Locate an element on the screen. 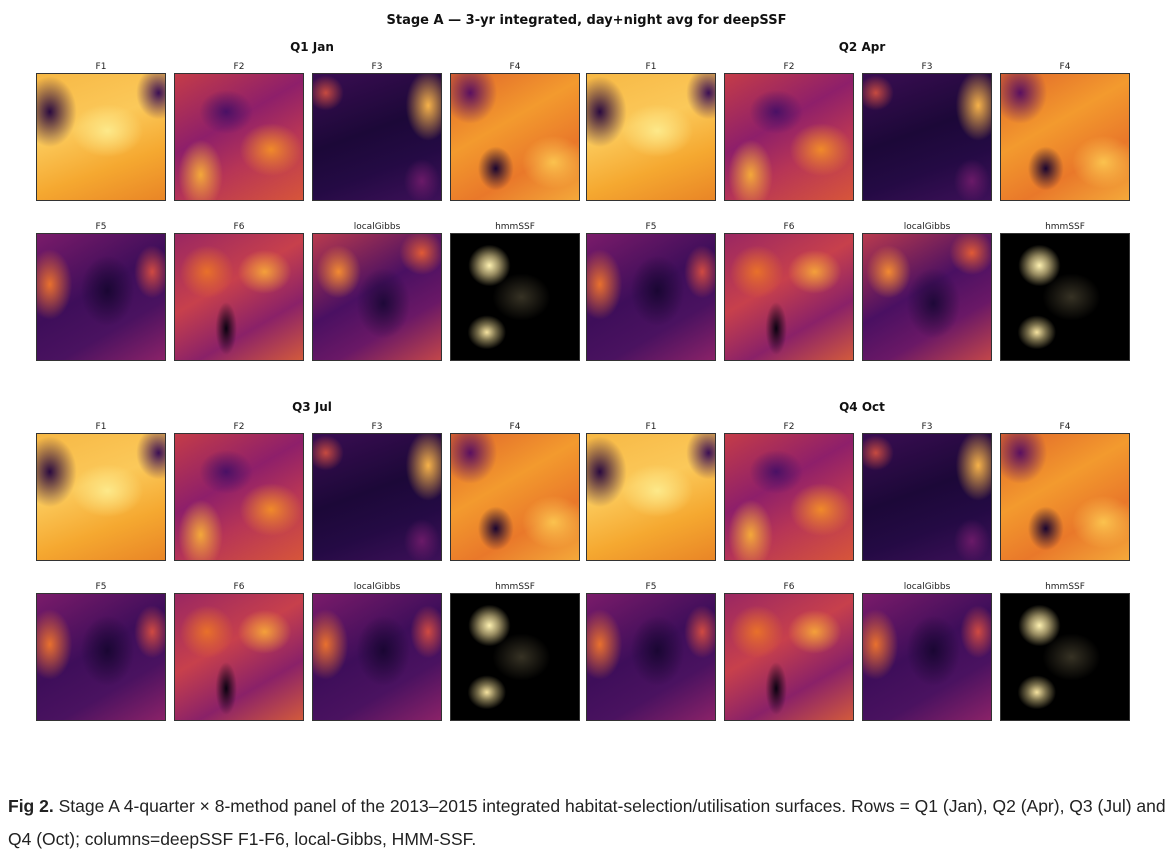 The height and width of the screenshot is (867, 1173). quarter-title: Q4 Oct is located at coordinates (862, 407).